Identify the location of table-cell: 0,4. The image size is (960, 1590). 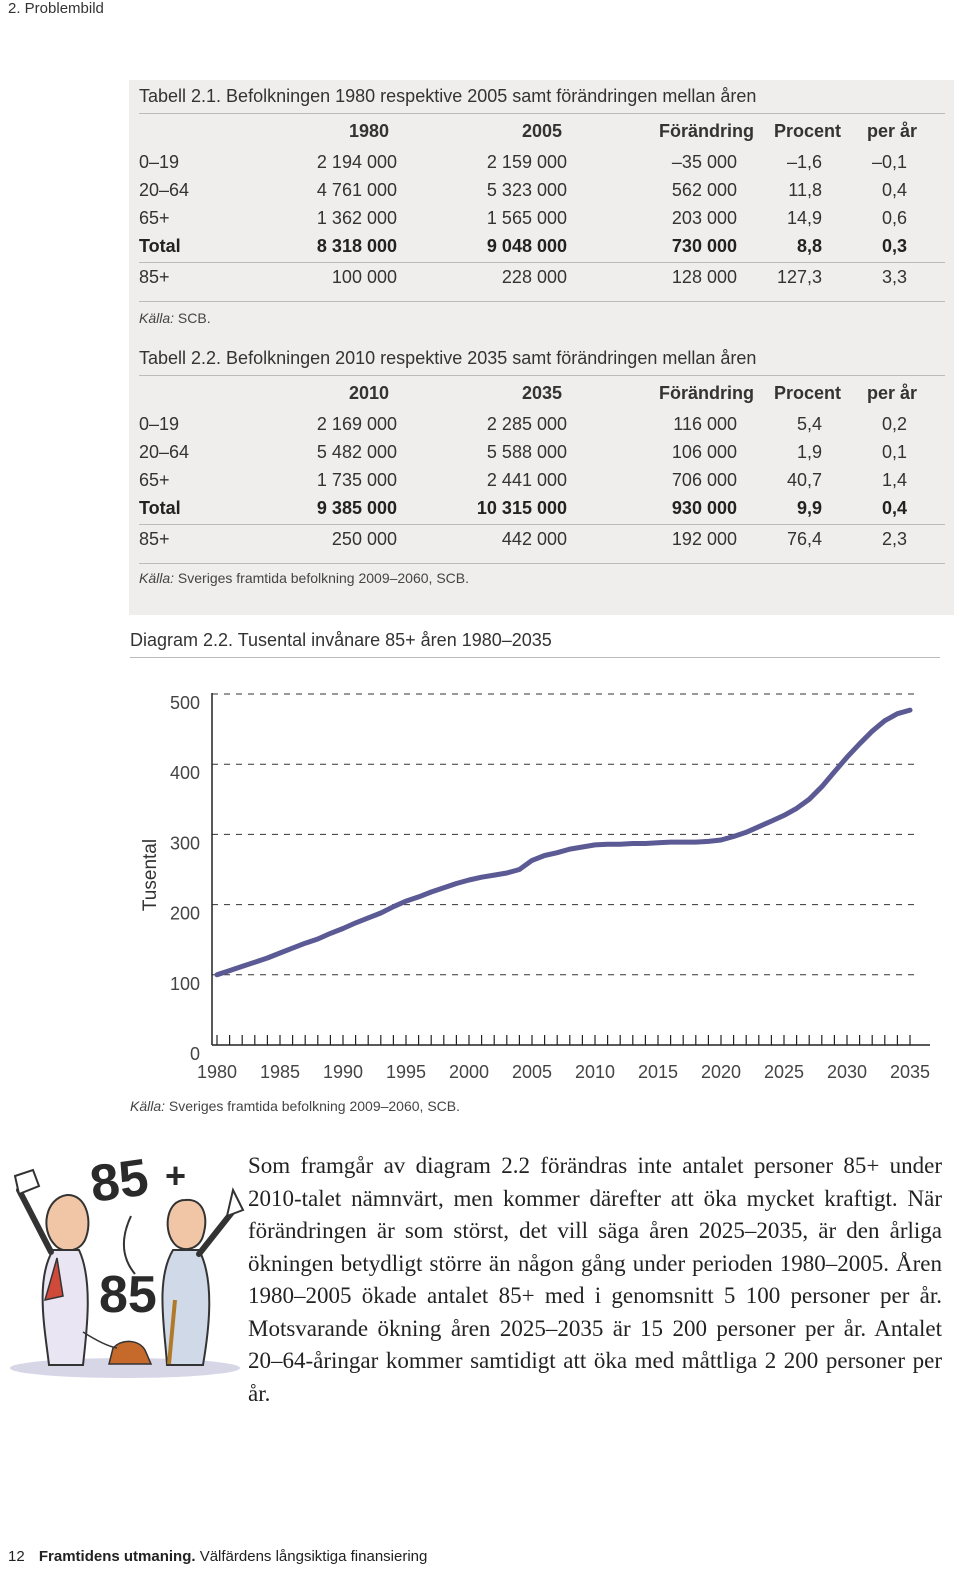
(894, 508).